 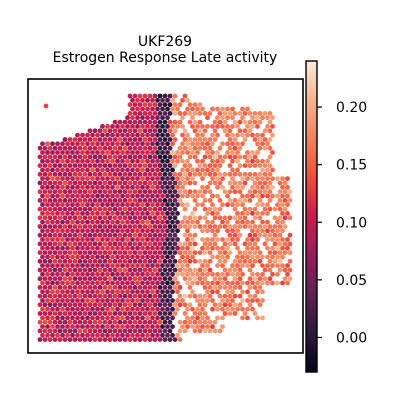 What do you see at coordinates (311, 216) in the screenshot?
I see `colorbar-gradient` at bounding box center [311, 216].